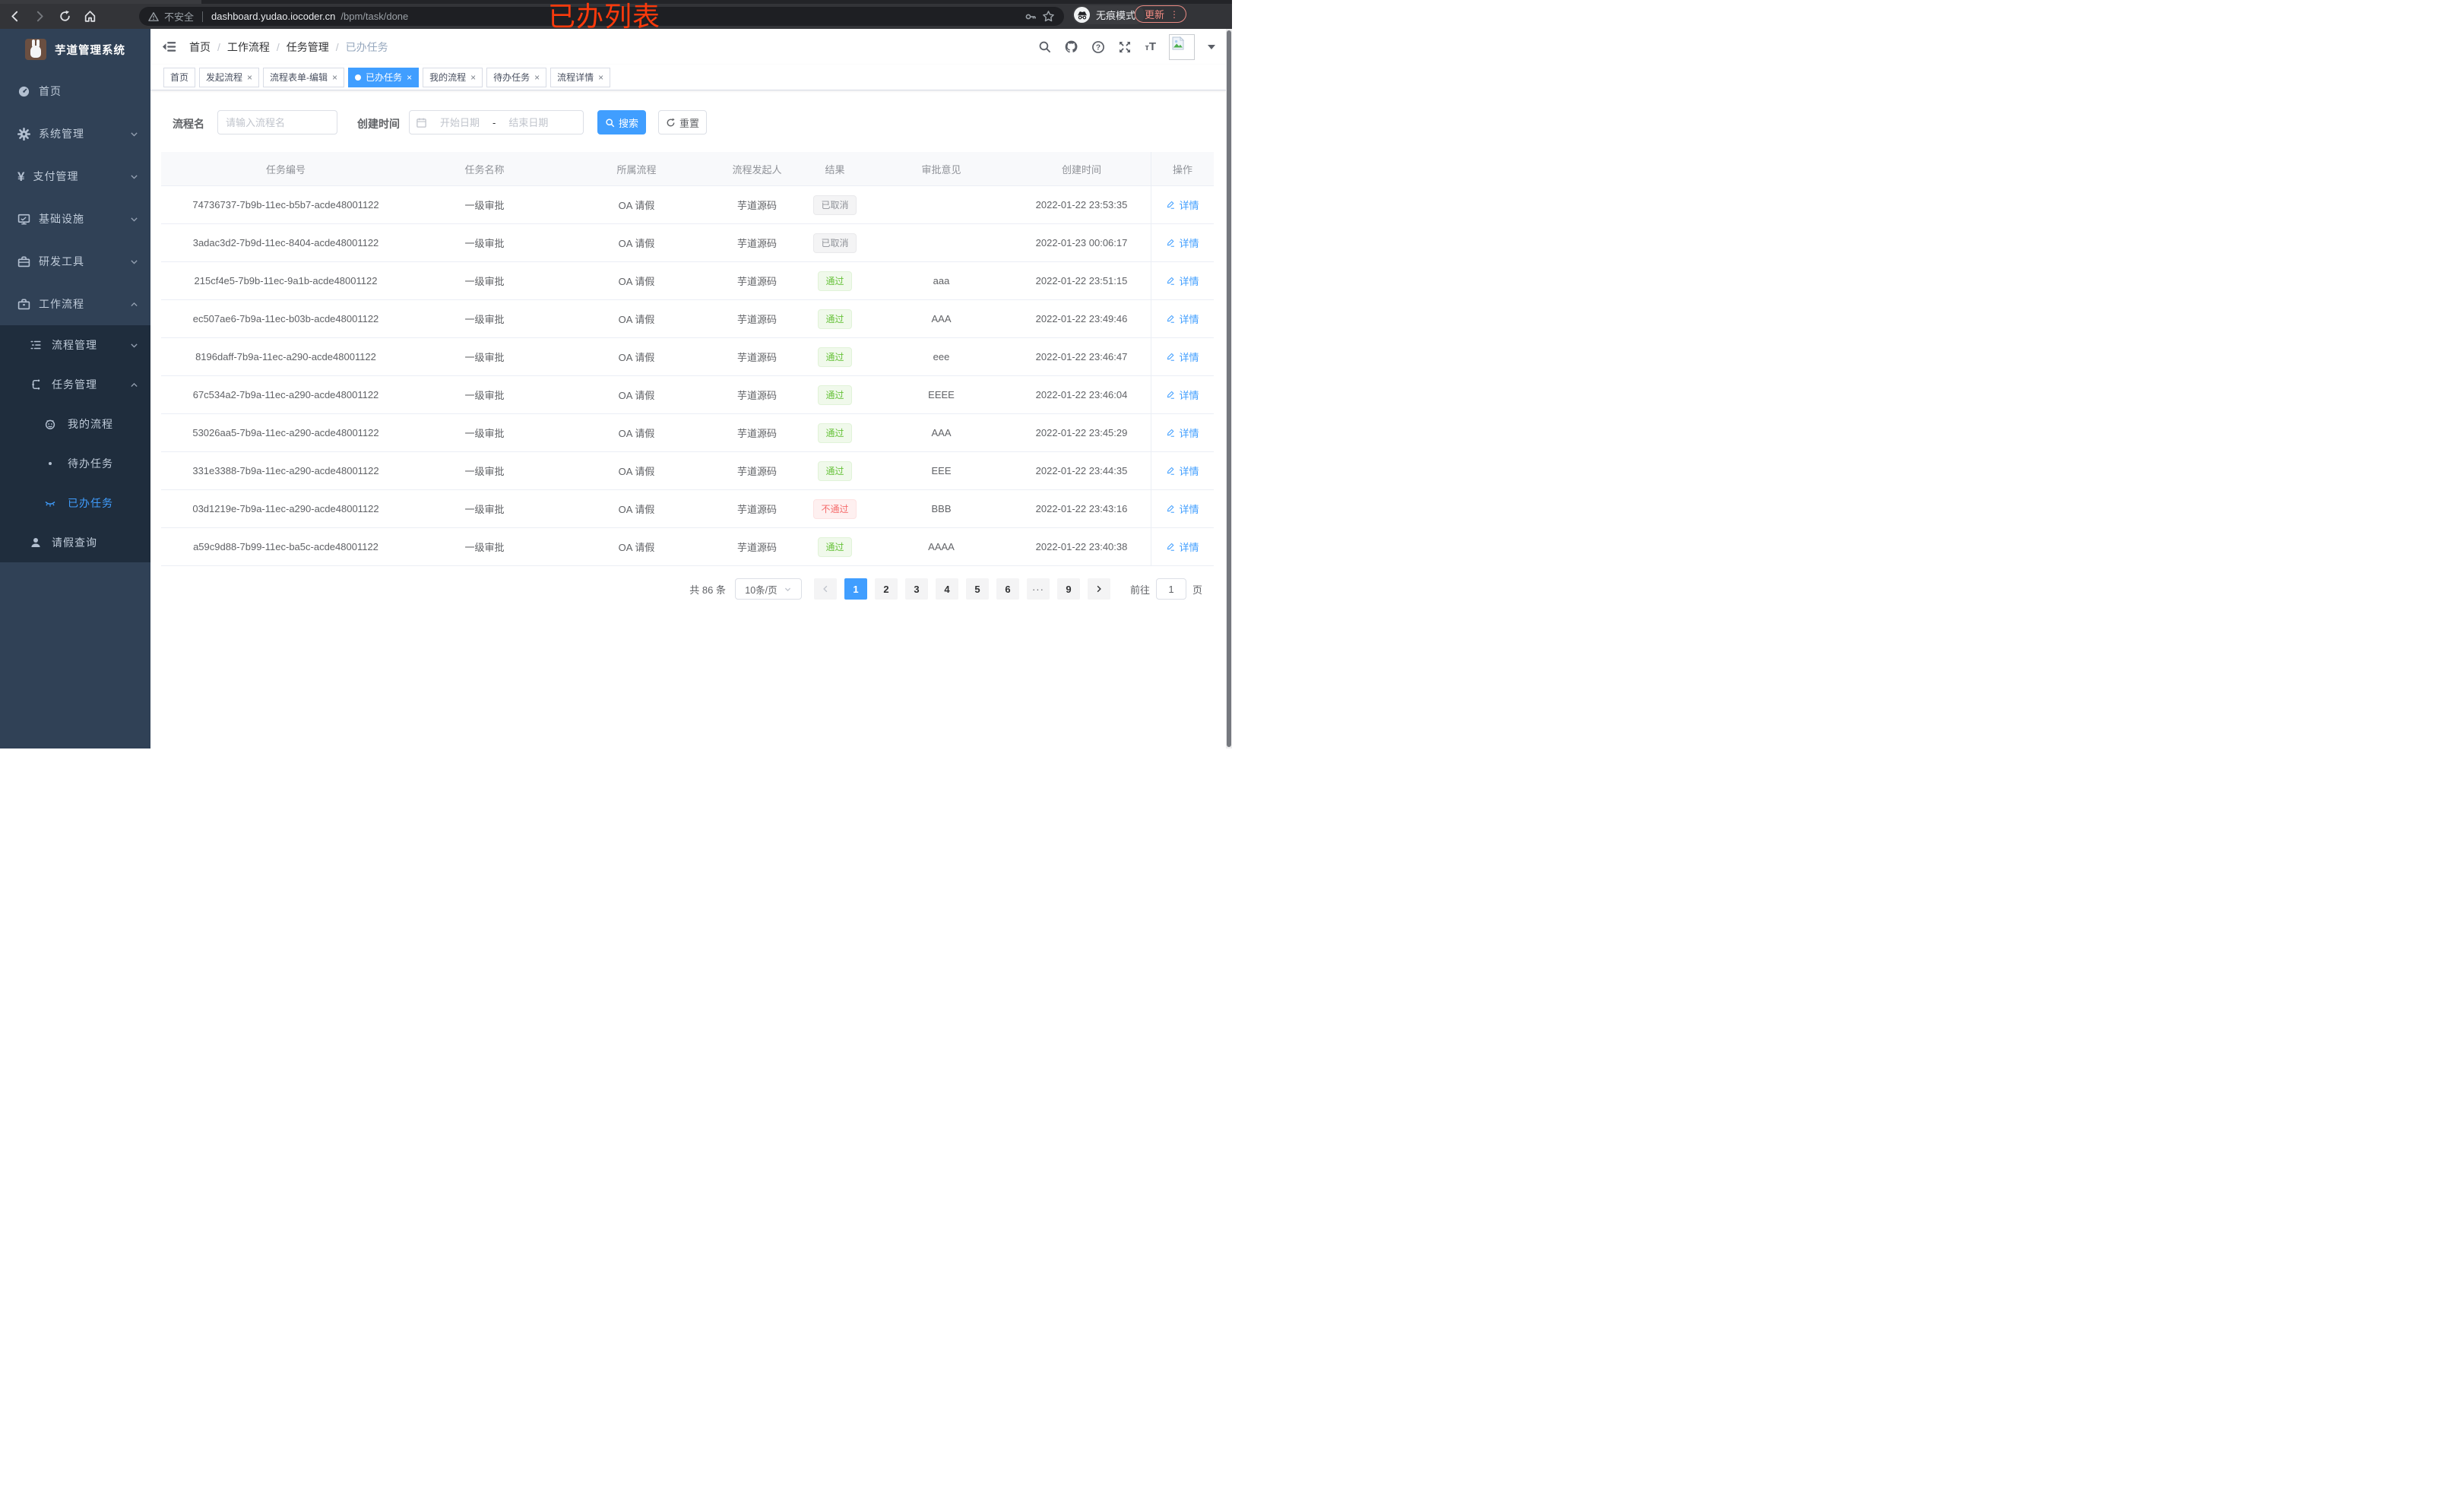 This screenshot has width=2464, height=1497. Describe the element at coordinates (453, 77) in the screenshot. I see `tag-my-process: 我的流程 ×` at that location.